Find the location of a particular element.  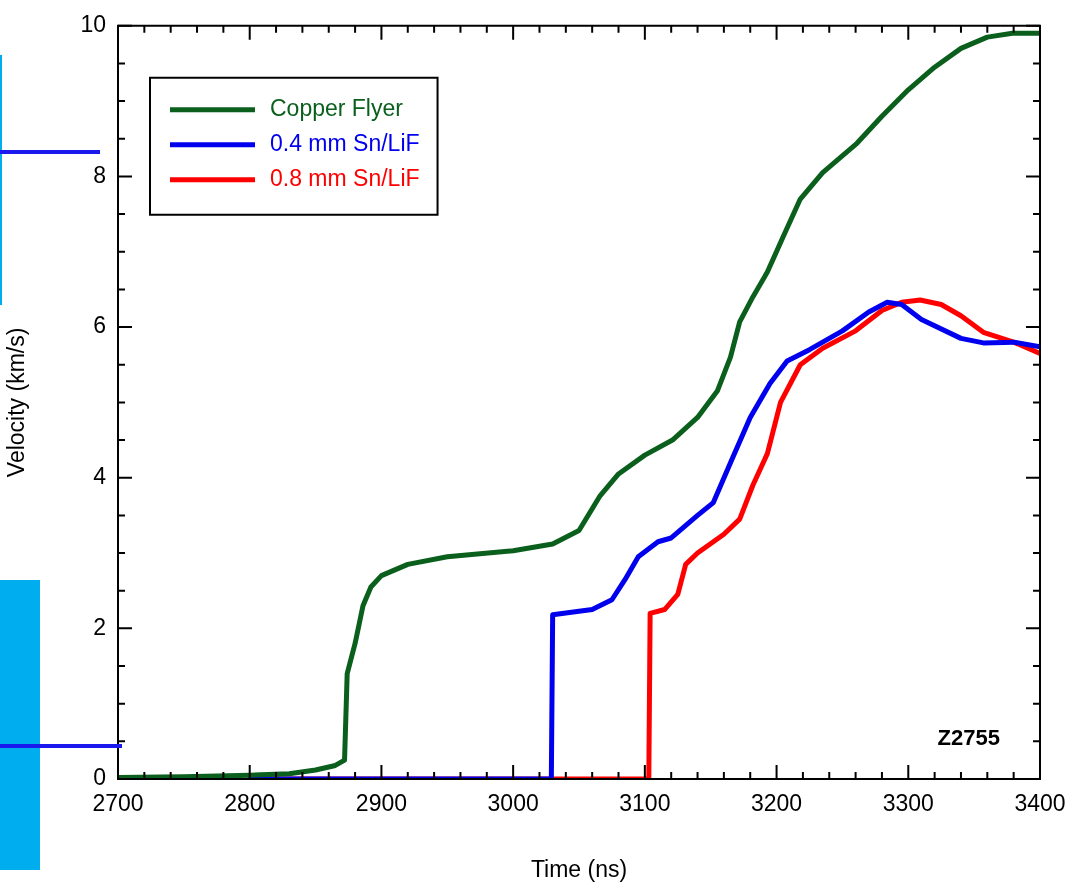

legend-label: 0.4 mm Sn/LiF is located at coordinates (345, 143).